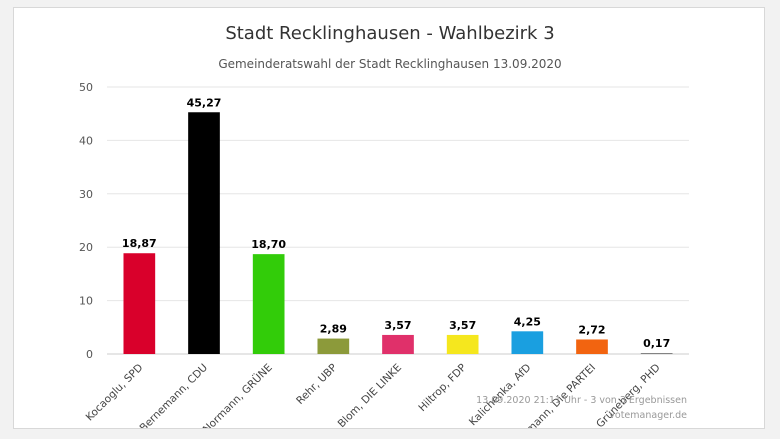 The width and height of the screenshot is (780, 439). I want to click on y-tick-label: 40, so click(86, 140).